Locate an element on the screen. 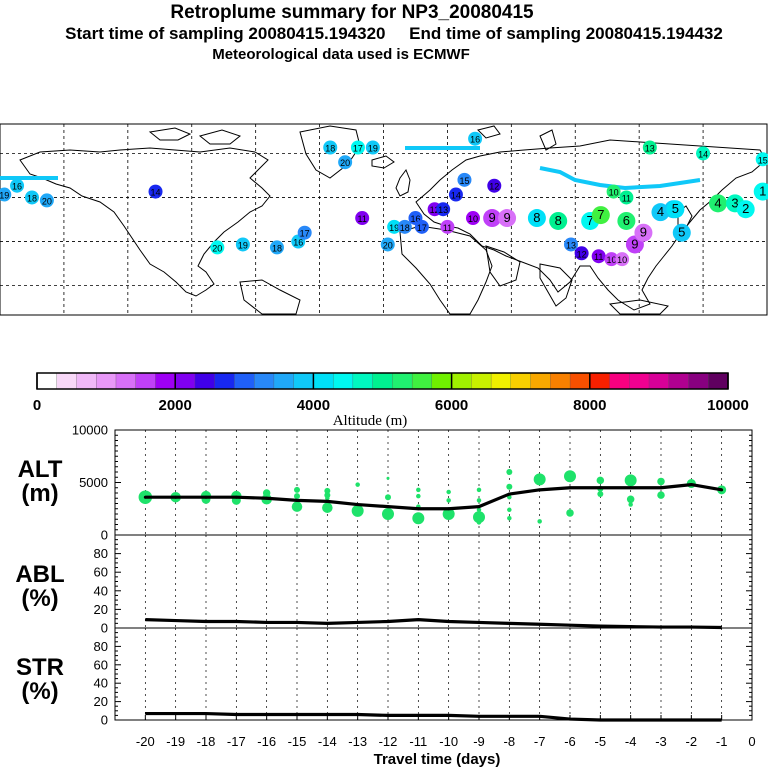  mean-line is located at coordinates (433, 624).